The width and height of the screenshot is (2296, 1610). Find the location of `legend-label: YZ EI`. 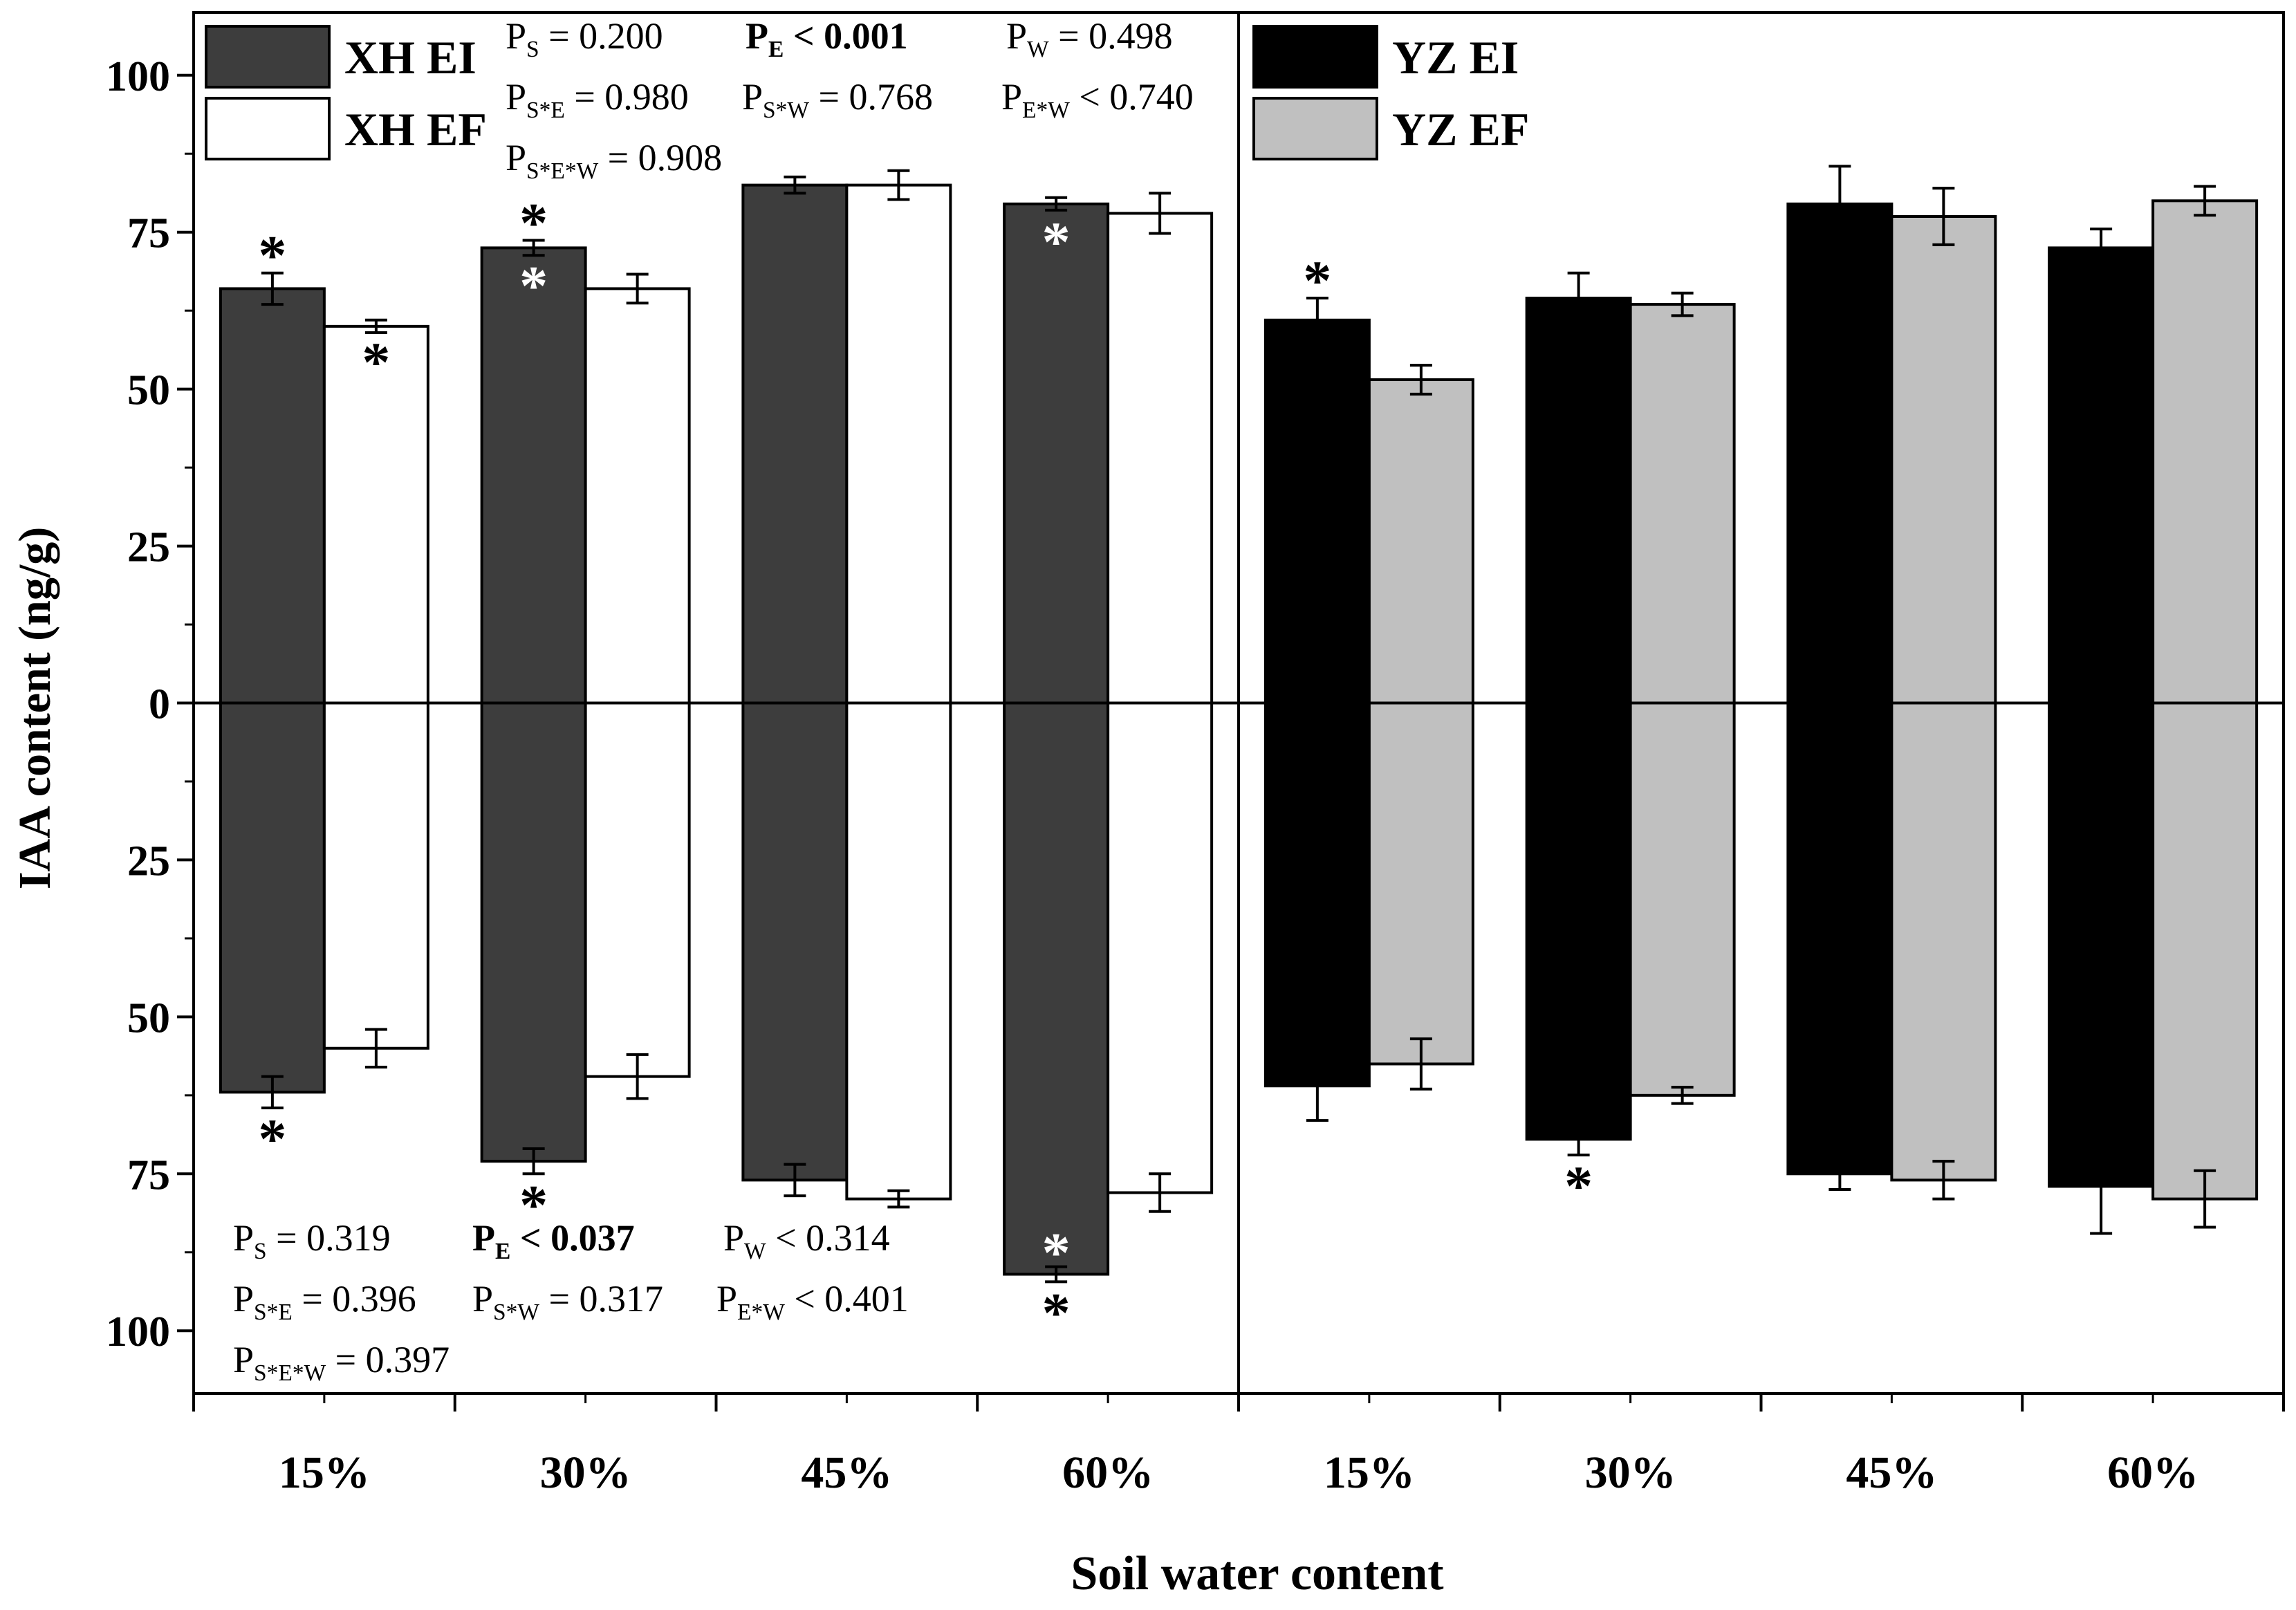

legend-label: YZ EI is located at coordinates (1456, 57).